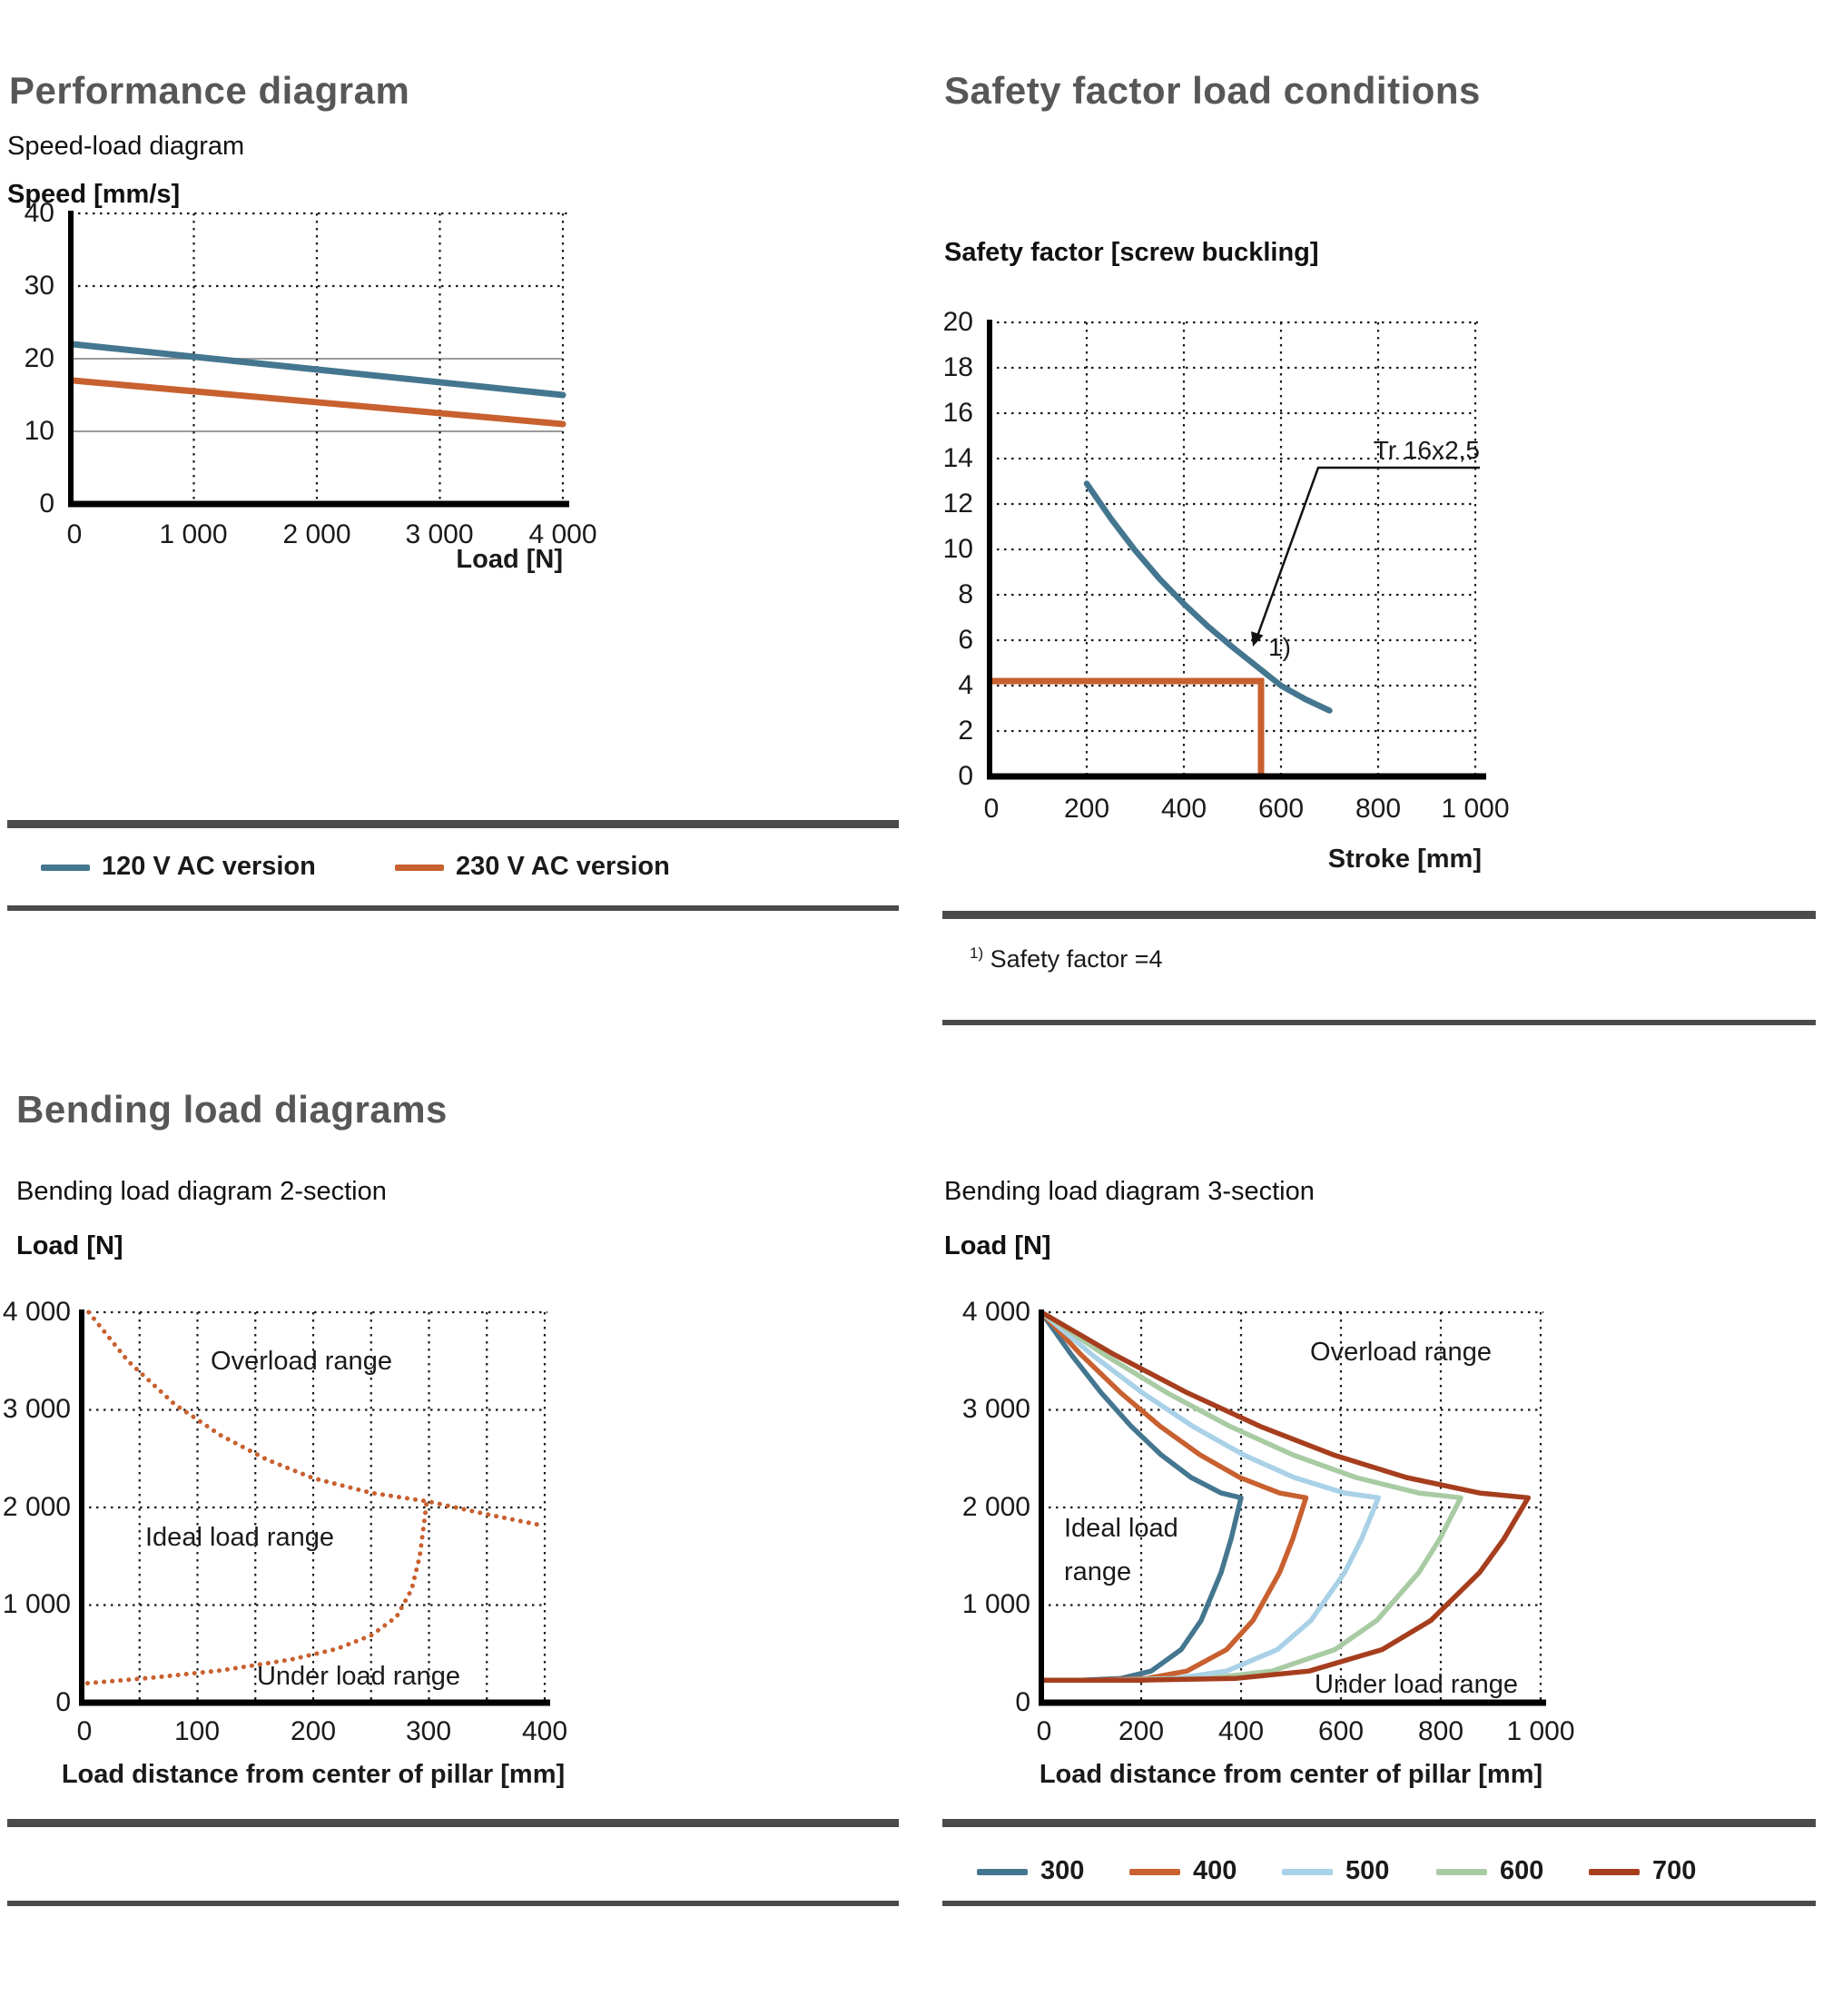  I want to click on y-tick: 2, so click(965, 731).